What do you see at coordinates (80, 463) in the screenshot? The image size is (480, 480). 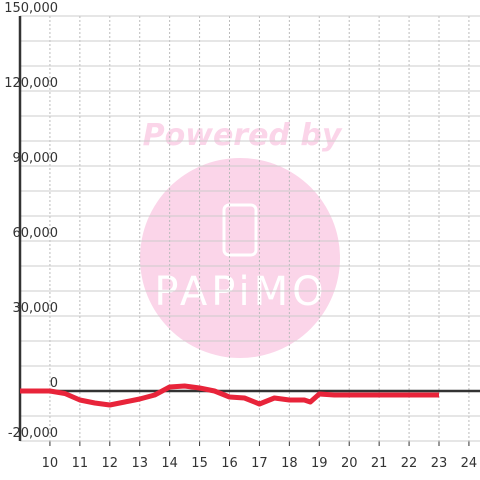 I see `x-tick-label: 11` at bounding box center [80, 463].